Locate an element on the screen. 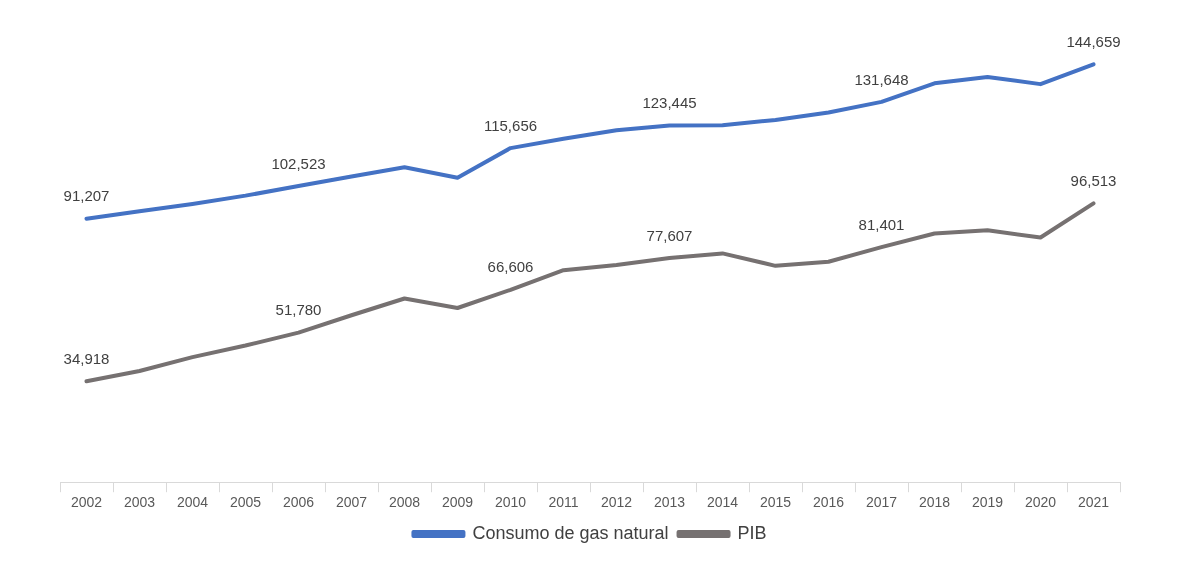  data-label: 123,445 is located at coordinates (669, 103).